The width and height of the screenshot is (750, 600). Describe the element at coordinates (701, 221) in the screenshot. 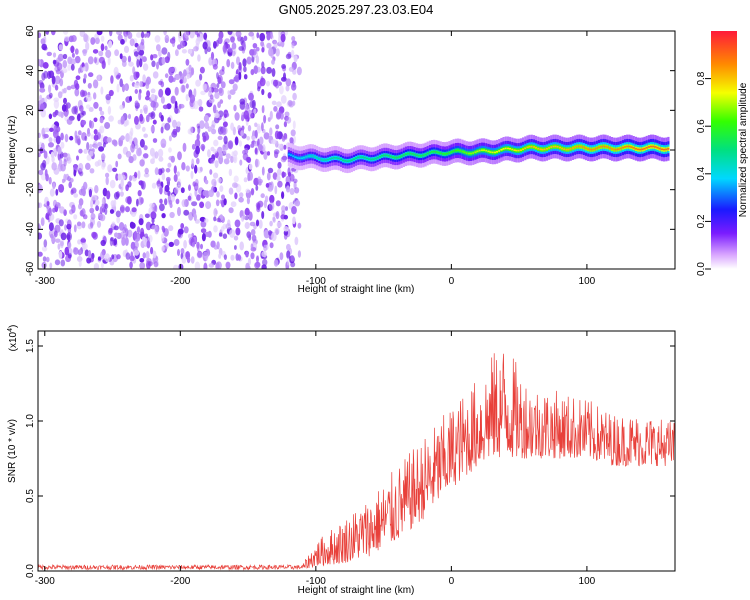

I see `colorbar-tick-label: 0.2` at that location.